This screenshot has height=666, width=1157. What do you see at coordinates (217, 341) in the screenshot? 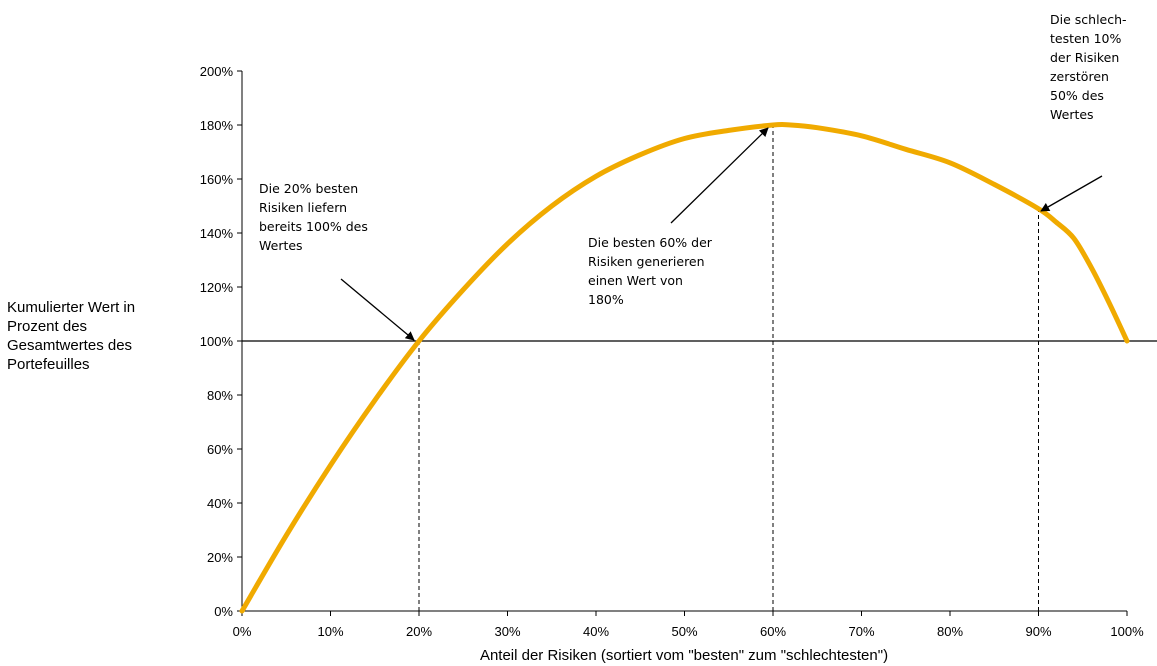
I see `y-tick-label: 100%` at bounding box center [217, 341].